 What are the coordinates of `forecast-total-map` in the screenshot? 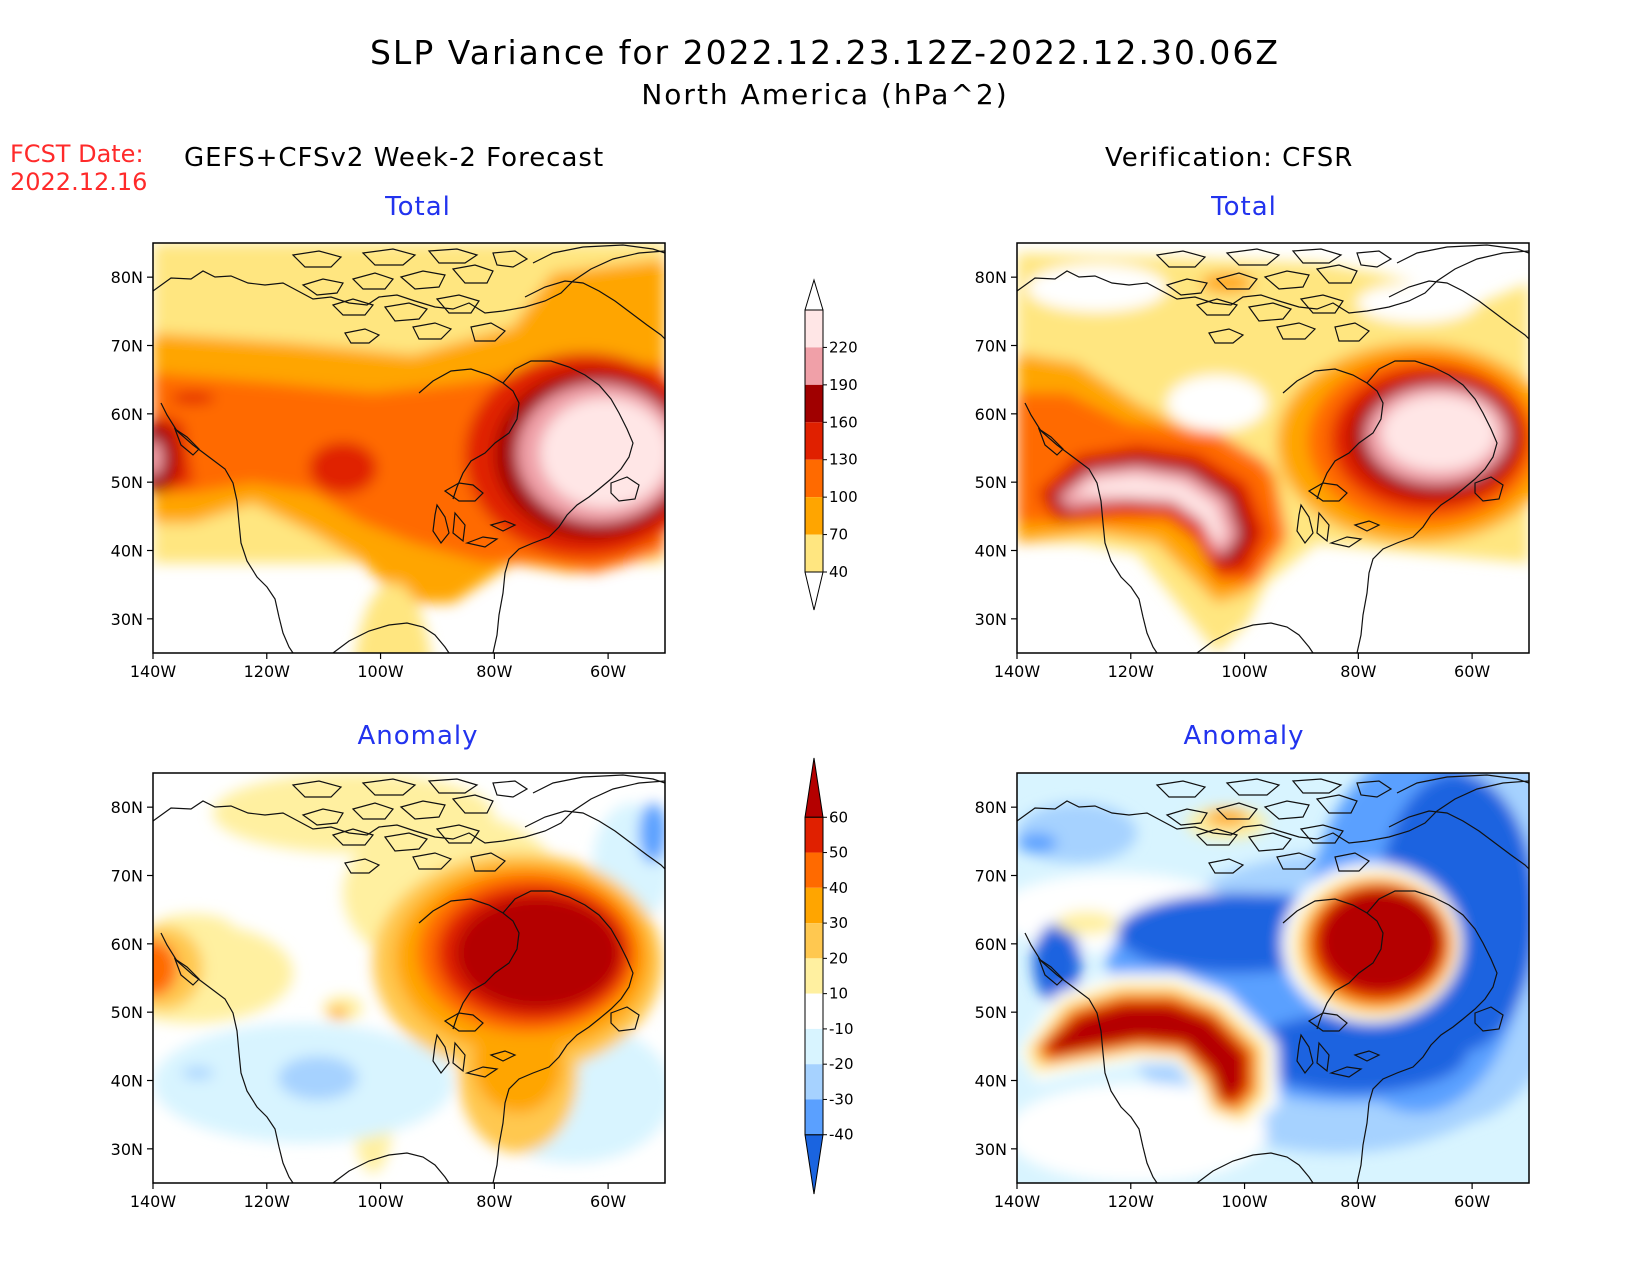 It's located at (409, 448).